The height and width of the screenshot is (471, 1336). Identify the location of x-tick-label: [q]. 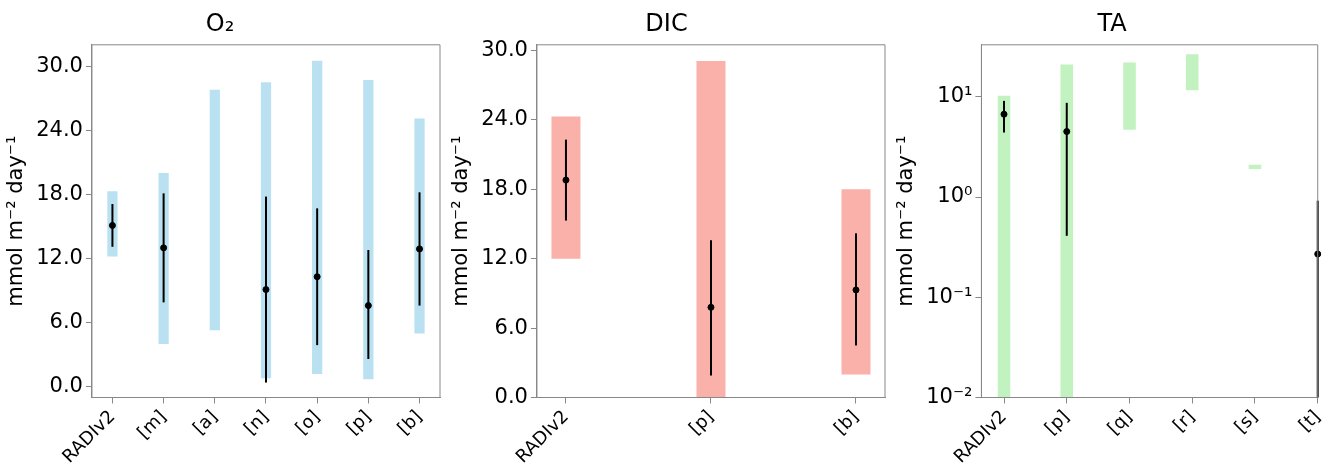
(1119, 422).